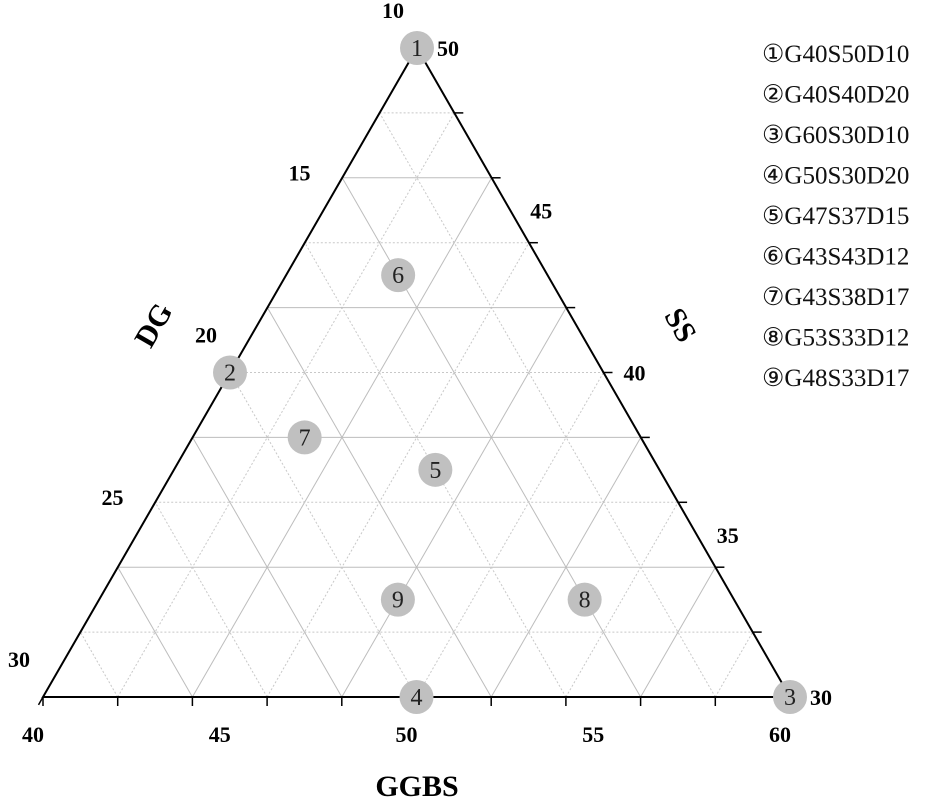 The height and width of the screenshot is (806, 951). I want to click on tick-label: 60, so click(780, 734).